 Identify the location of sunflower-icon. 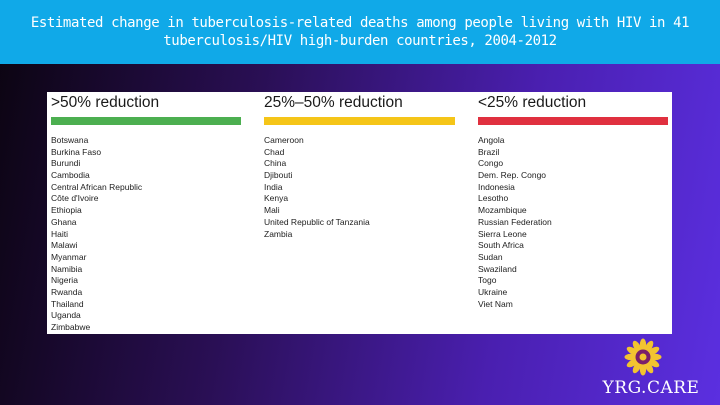
(643, 357).